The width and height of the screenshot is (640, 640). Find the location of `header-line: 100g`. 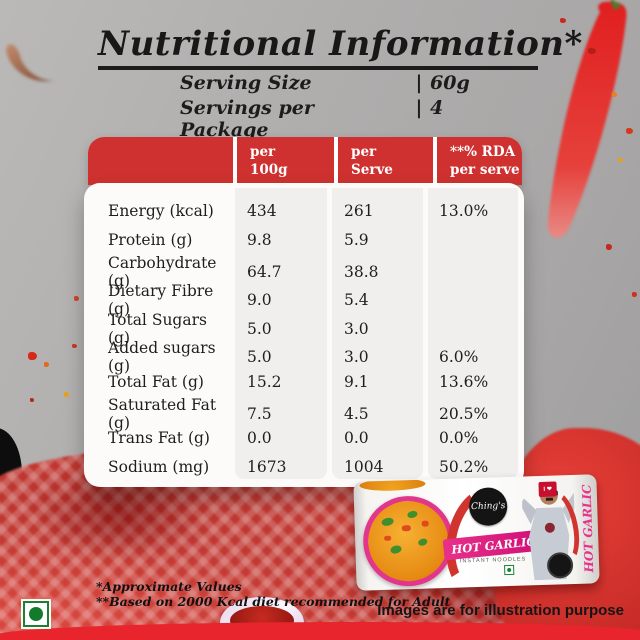

header-line: 100g is located at coordinates (269, 169).